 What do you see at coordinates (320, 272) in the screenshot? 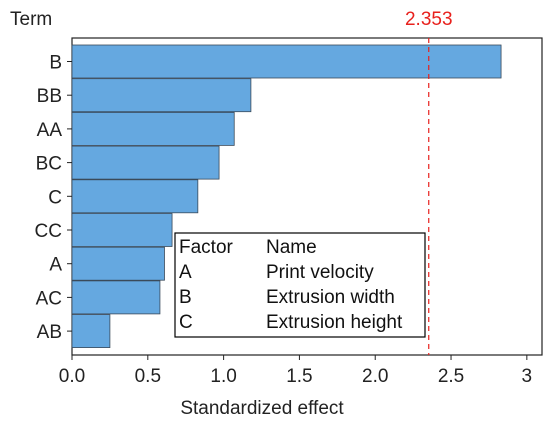
I see `legend-name-a: Print velocity` at bounding box center [320, 272].